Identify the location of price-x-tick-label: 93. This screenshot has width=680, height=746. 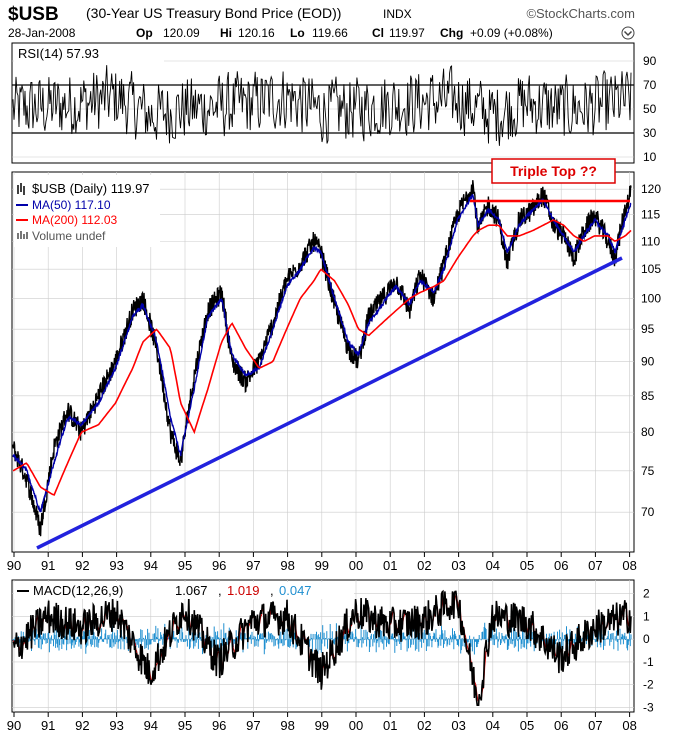
(116, 565).